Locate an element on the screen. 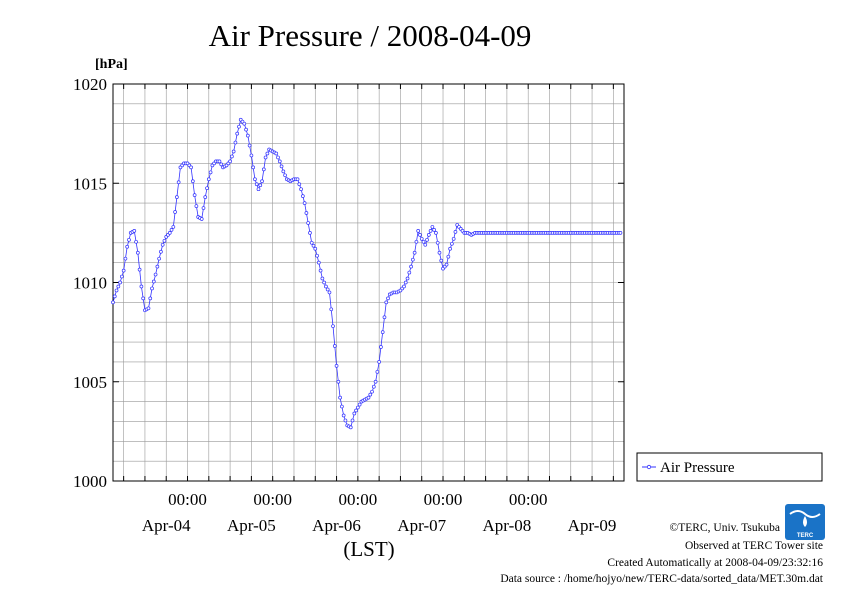 Image resolution: width=842 pixels, height=595 pixels. x-tick-label-date: Apr-06 is located at coordinates (336, 525).